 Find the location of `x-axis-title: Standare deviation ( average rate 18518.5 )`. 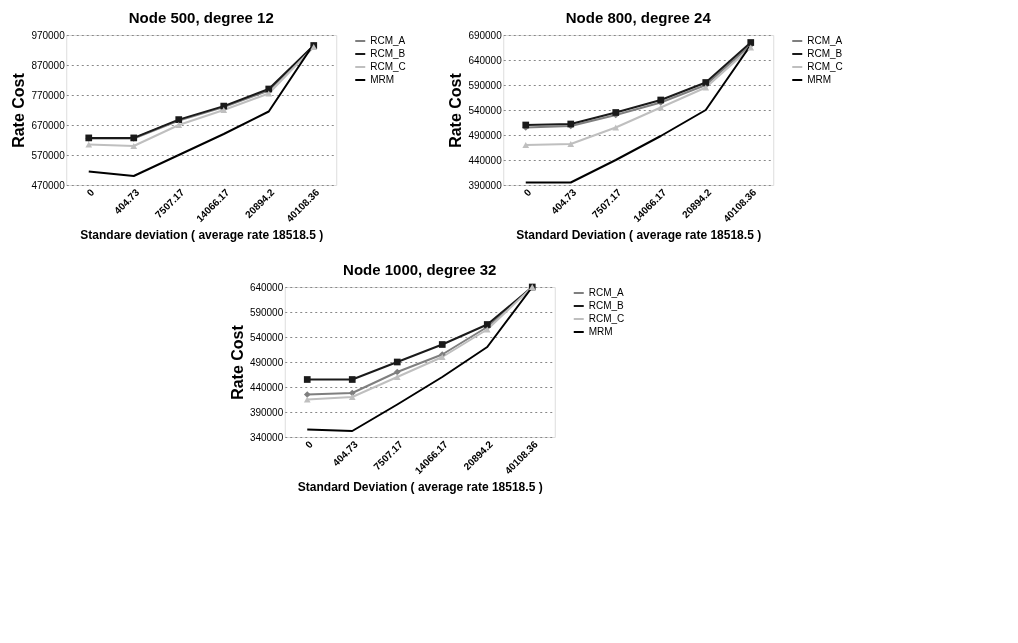

x-axis-title: Standare deviation ( average rate 18518.5 ) is located at coordinates (202, 235).